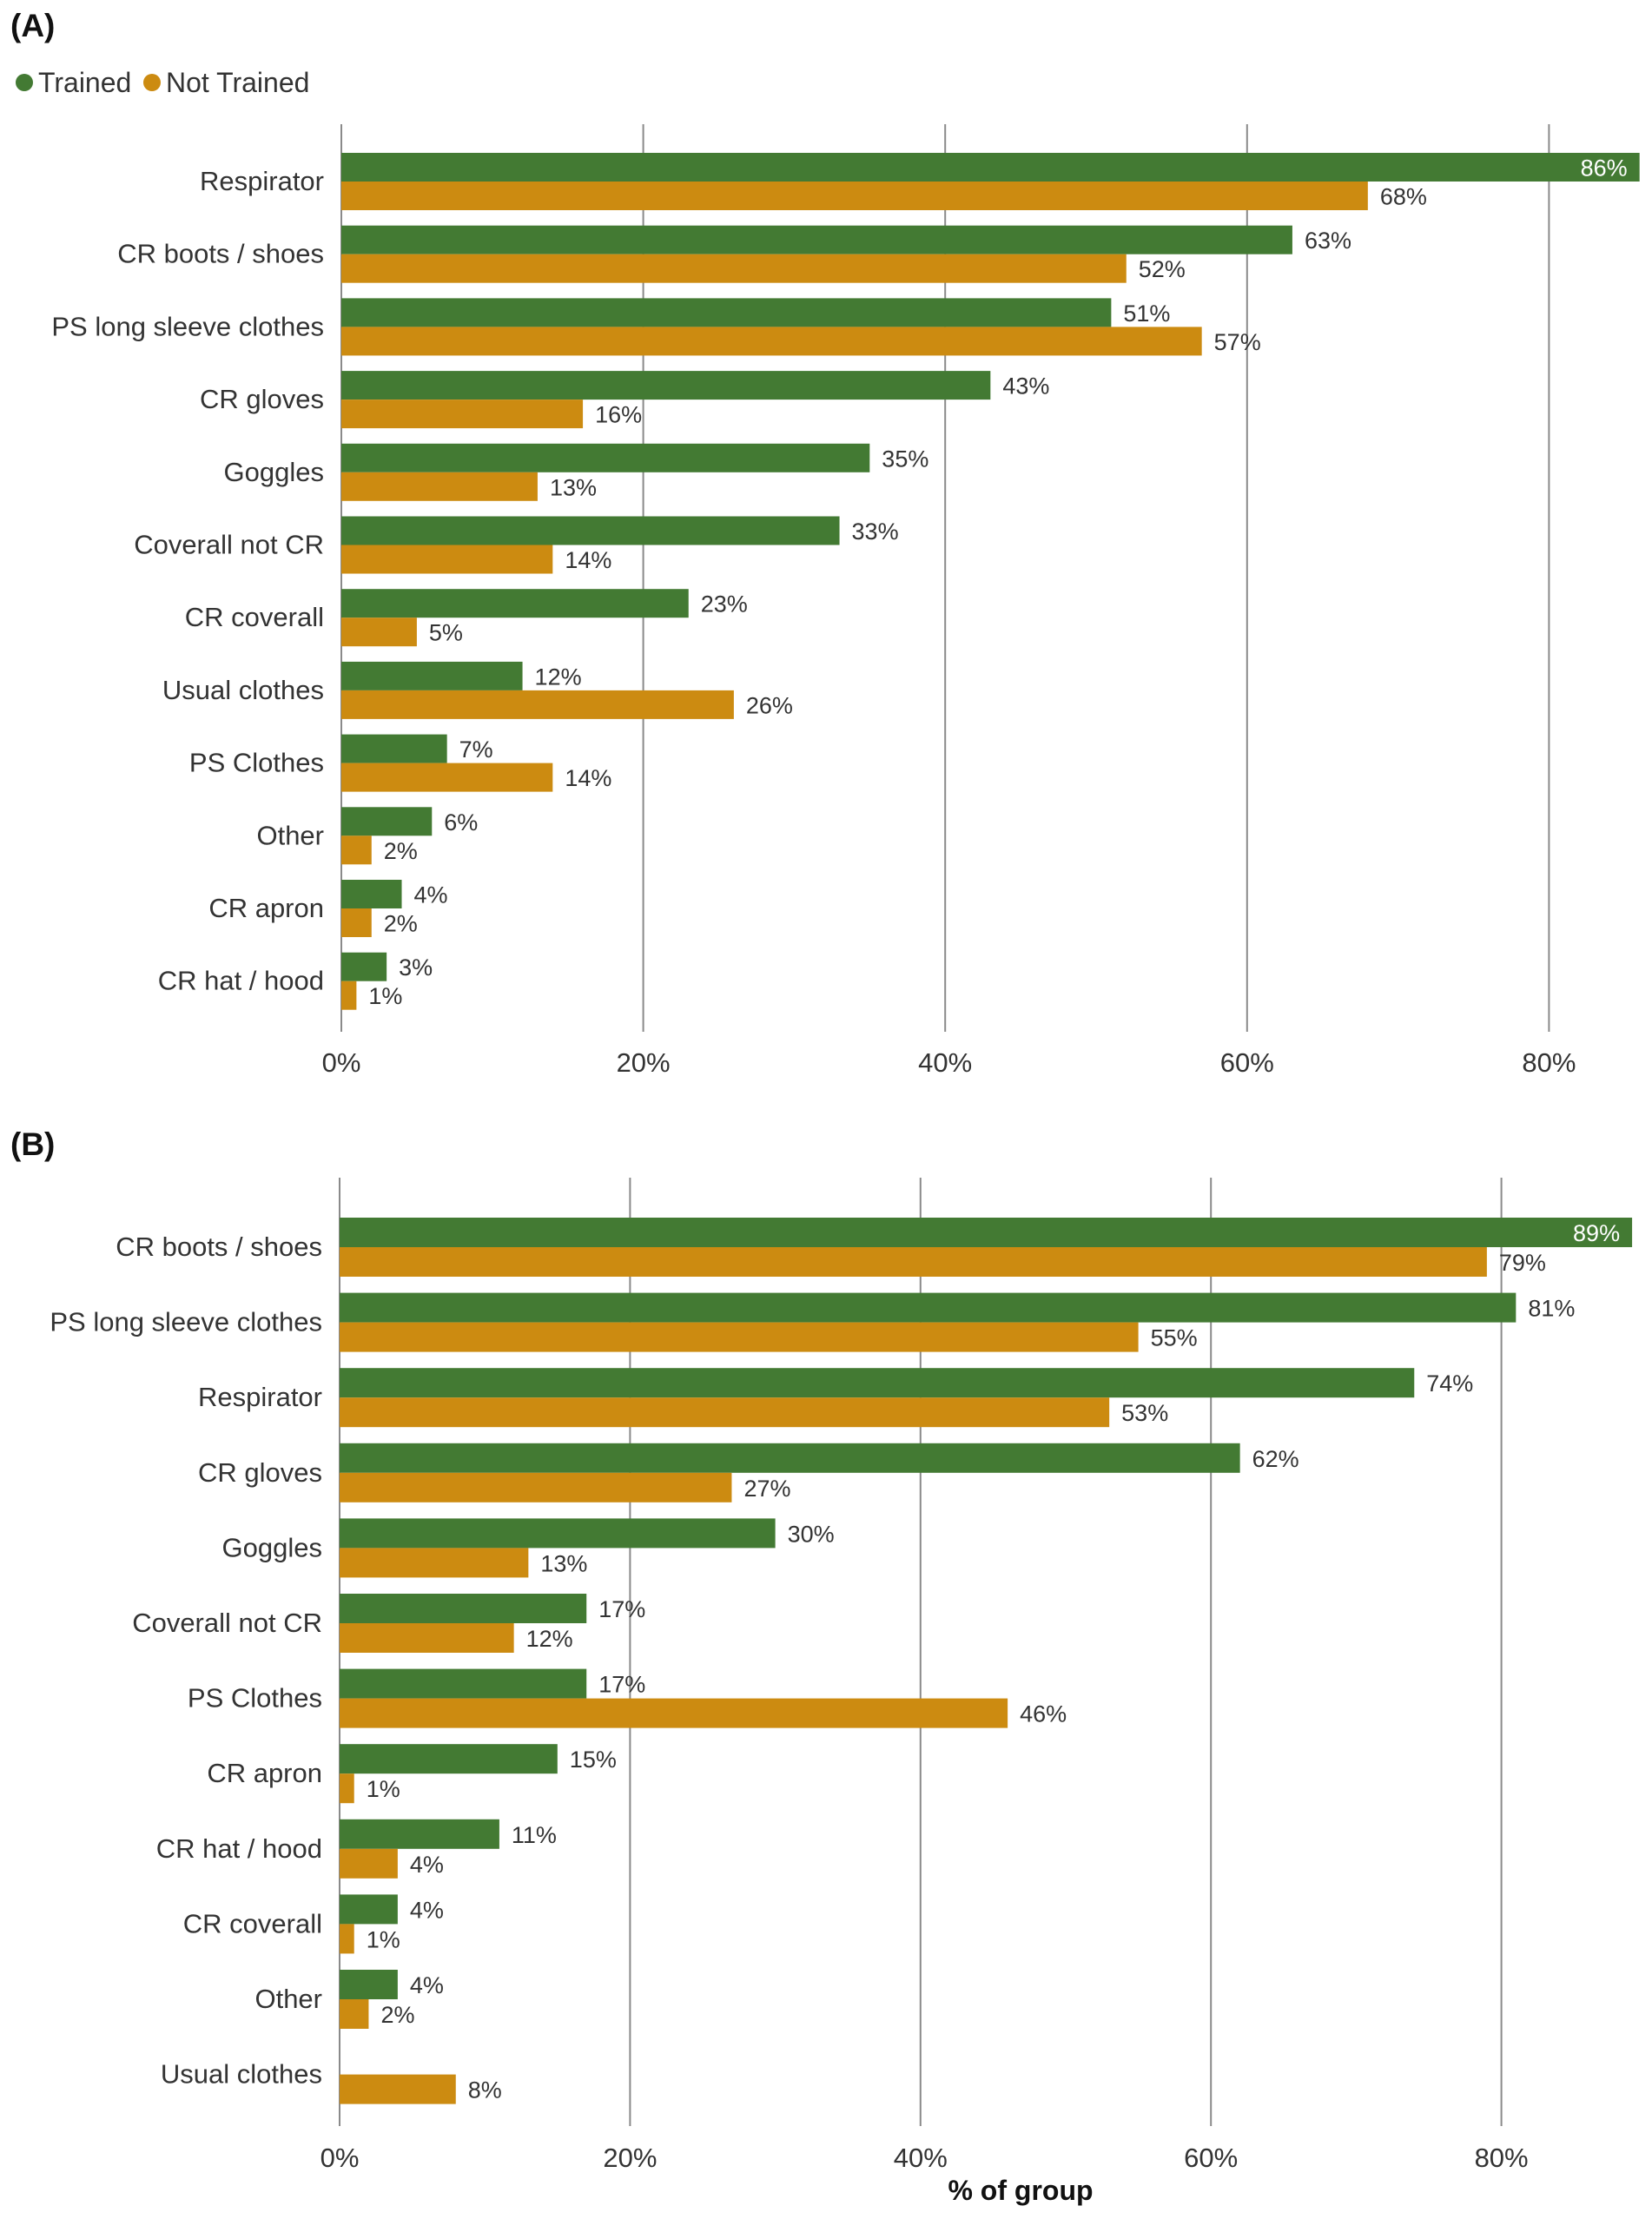  What do you see at coordinates (416, 967) in the screenshot?
I see `data-label: 3%` at bounding box center [416, 967].